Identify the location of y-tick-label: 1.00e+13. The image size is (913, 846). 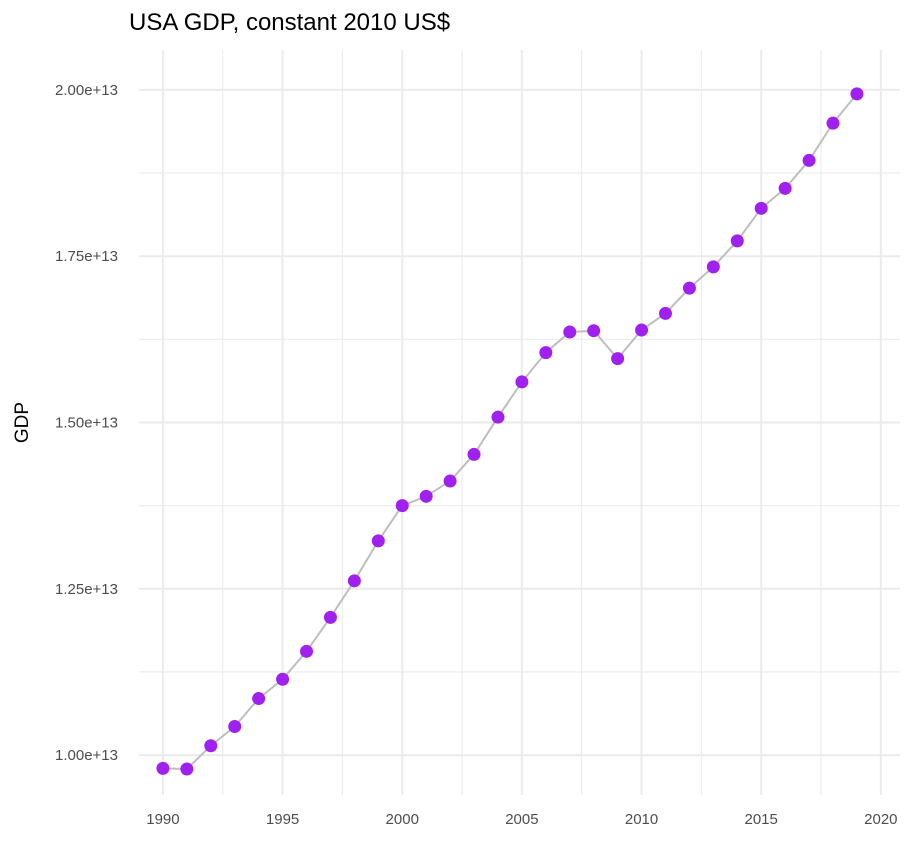
(86, 755).